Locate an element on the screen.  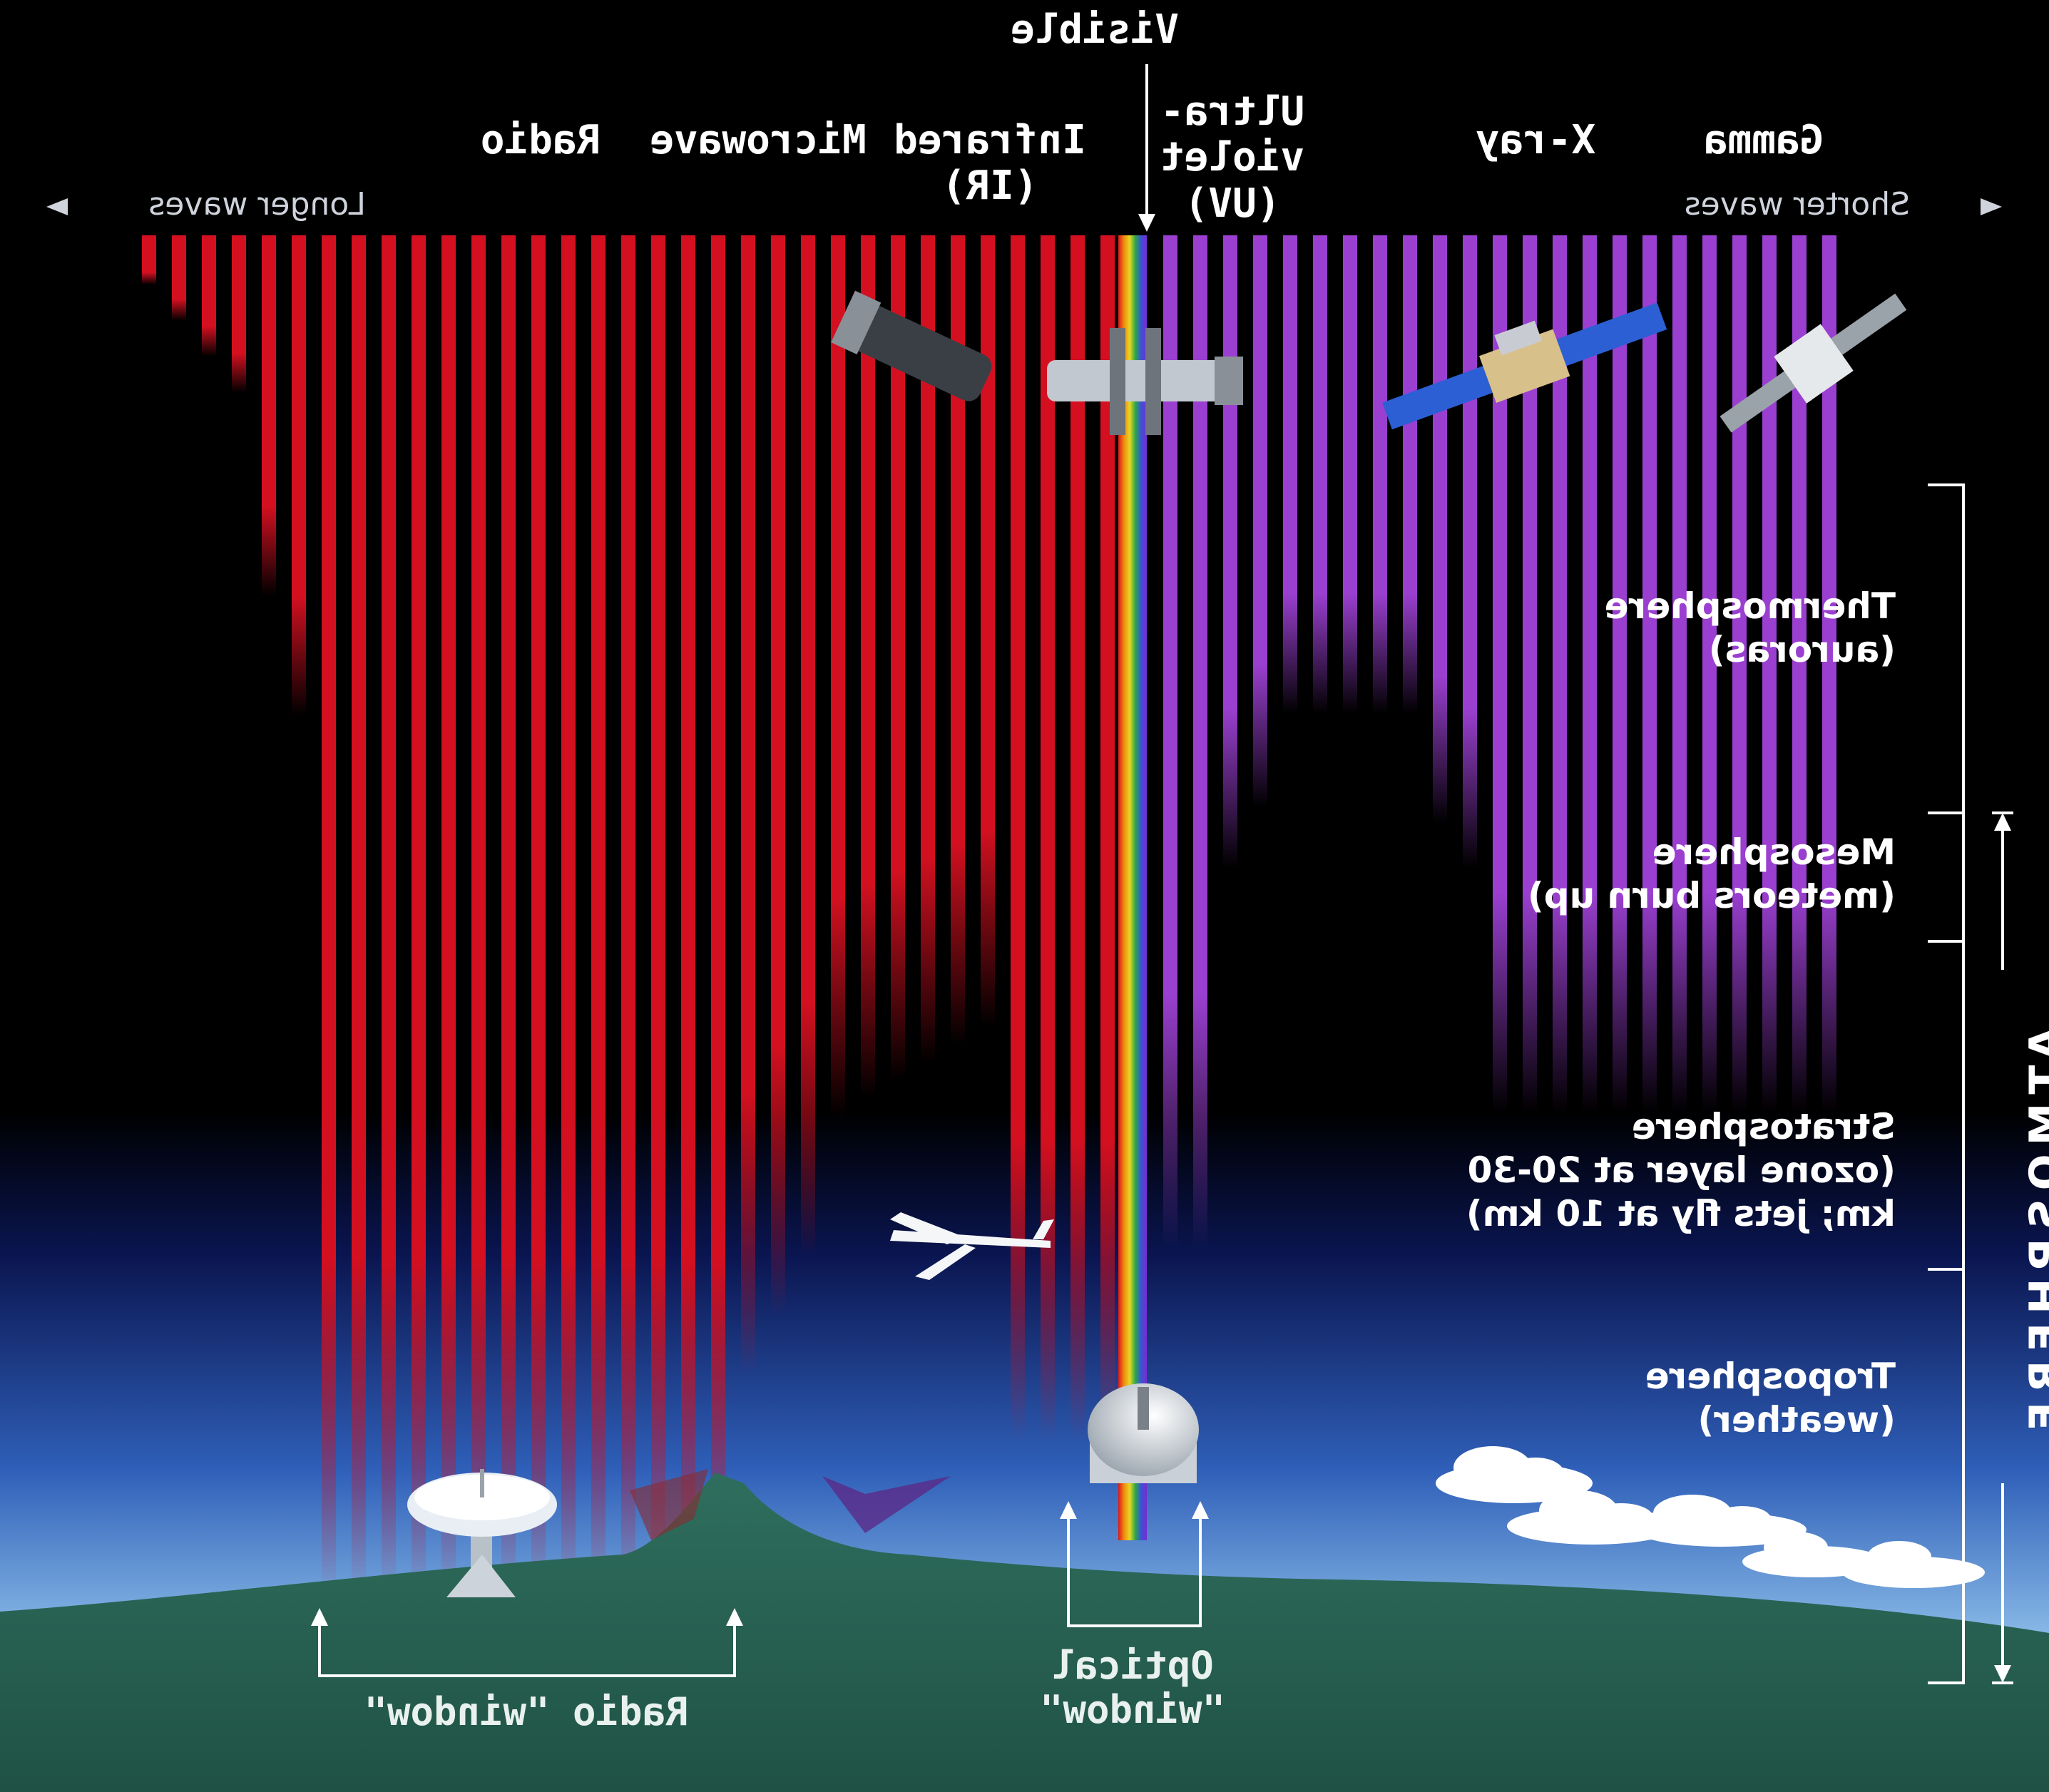
radio-window-bracket is located at coordinates (527, 1648).